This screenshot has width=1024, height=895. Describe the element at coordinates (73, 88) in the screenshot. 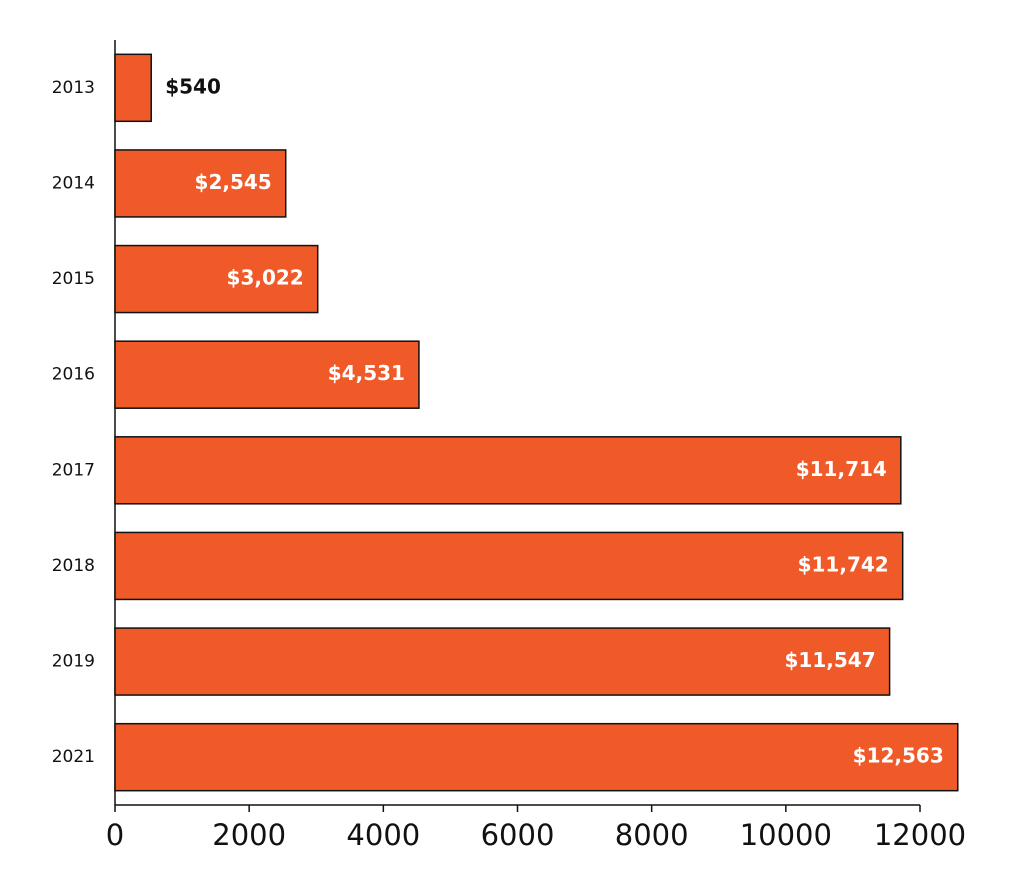

I see `y-tick-label: 2013` at that location.